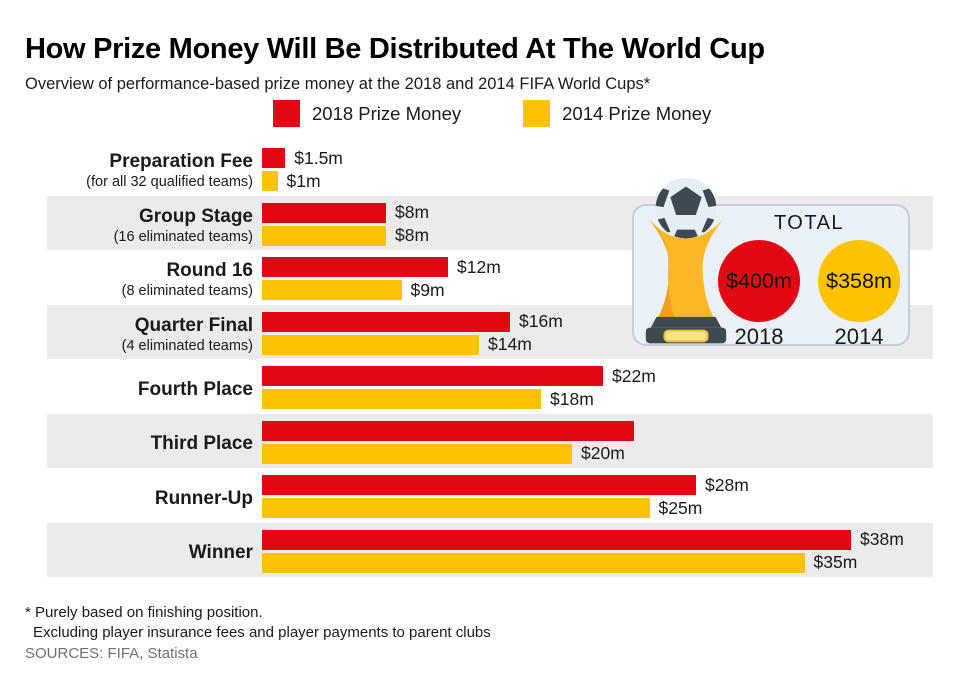 This screenshot has height=676, width=965. I want to click on bar-value-label: $18m, so click(572, 398).